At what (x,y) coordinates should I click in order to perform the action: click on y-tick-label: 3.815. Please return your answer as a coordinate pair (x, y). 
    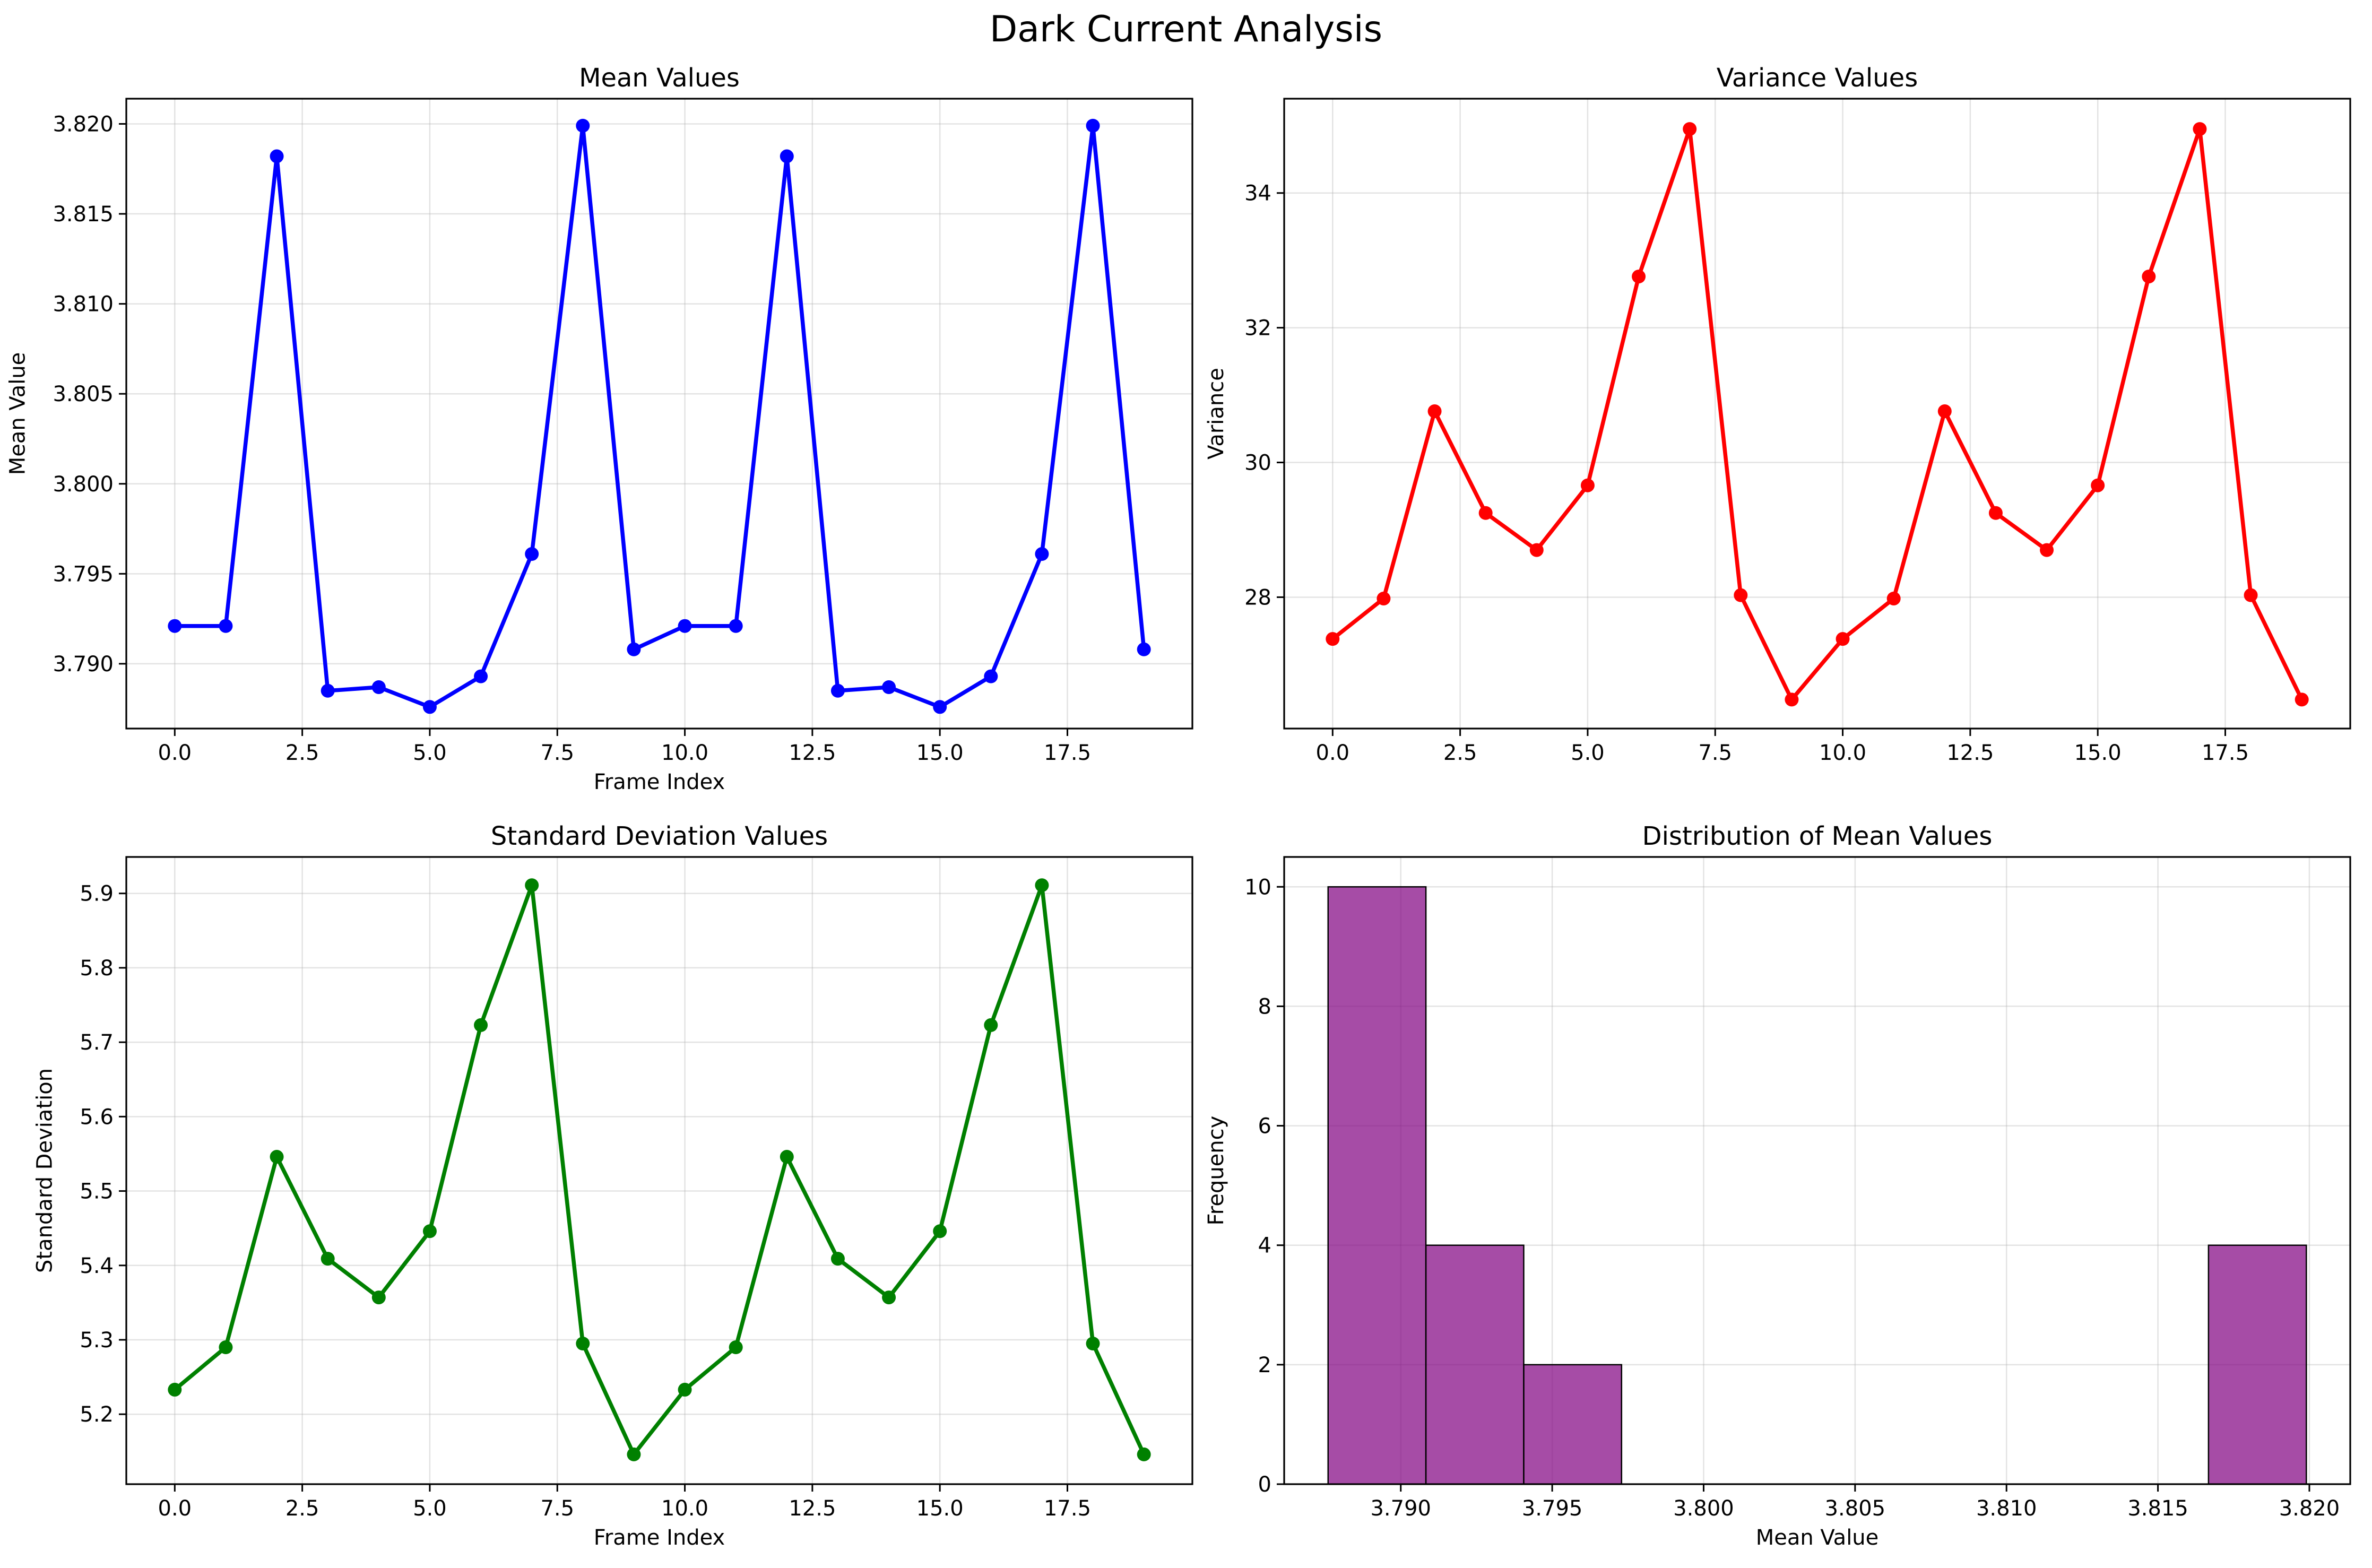
    Looking at the image, I should click on (83, 214).